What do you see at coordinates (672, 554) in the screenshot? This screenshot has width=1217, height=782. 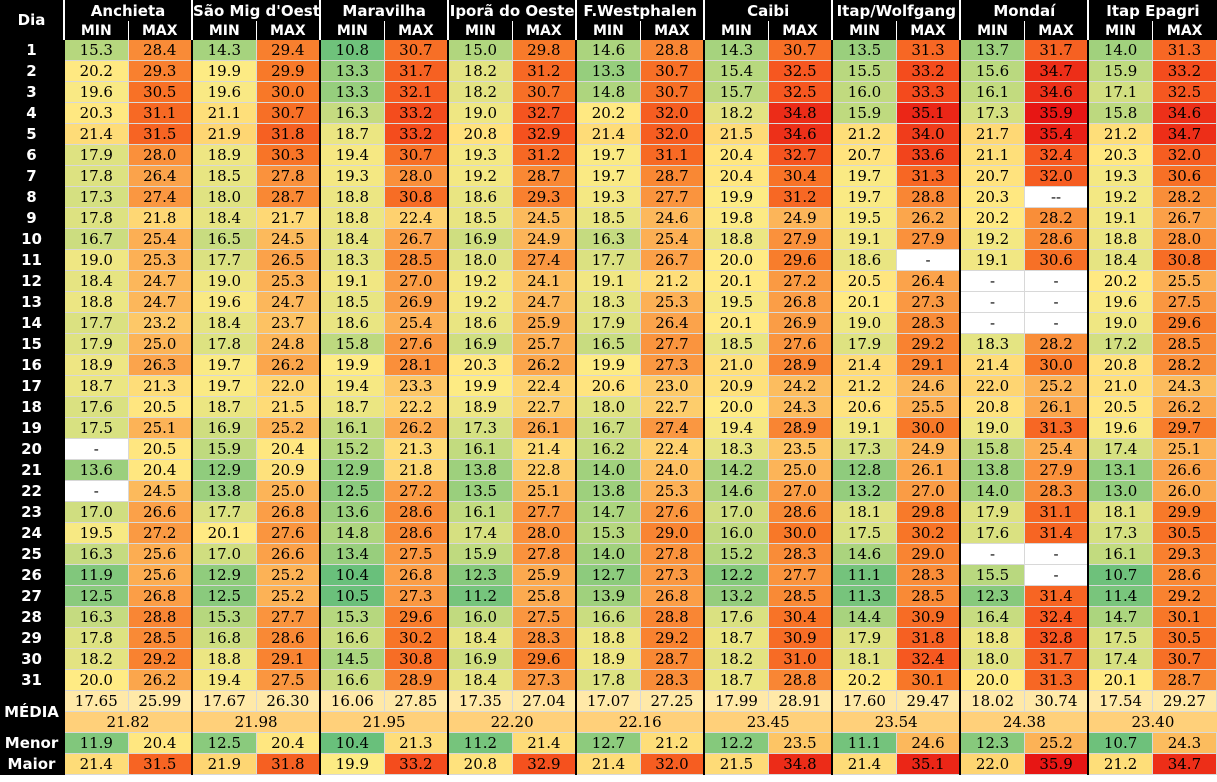 I see `max-temp-cell: 27.8` at bounding box center [672, 554].